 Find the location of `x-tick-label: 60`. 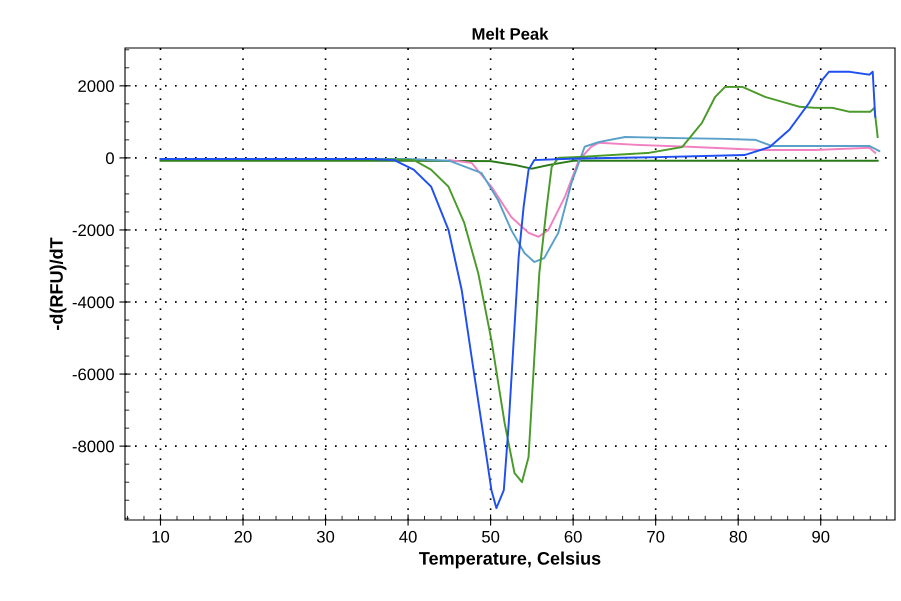

x-tick-label: 60 is located at coordinates (573, 536).